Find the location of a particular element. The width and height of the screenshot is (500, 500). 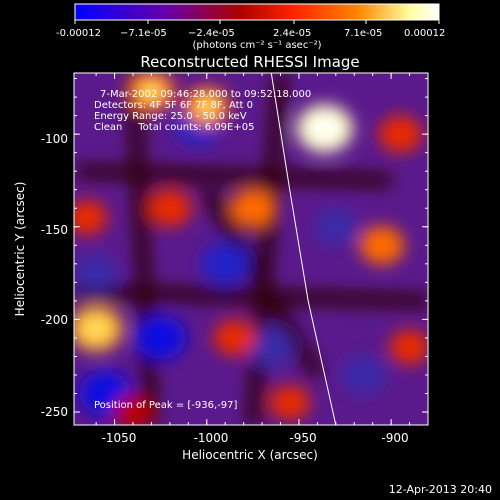

solar-limb-curve is located at coordinates (303, 249).